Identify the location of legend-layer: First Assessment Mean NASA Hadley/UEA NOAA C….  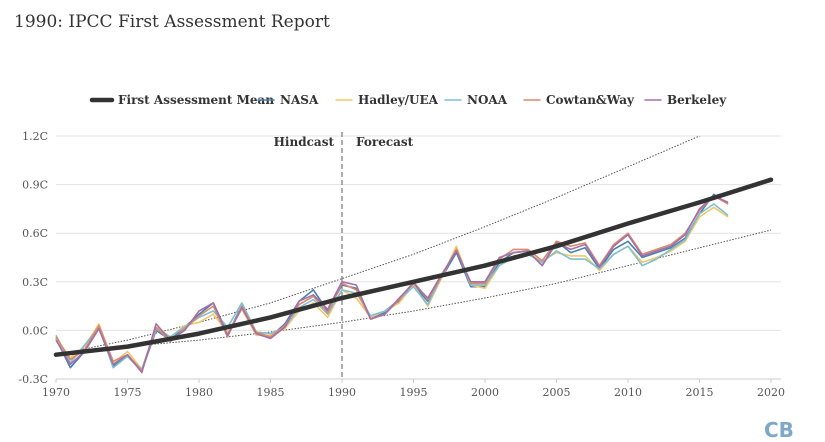
(408, 100).